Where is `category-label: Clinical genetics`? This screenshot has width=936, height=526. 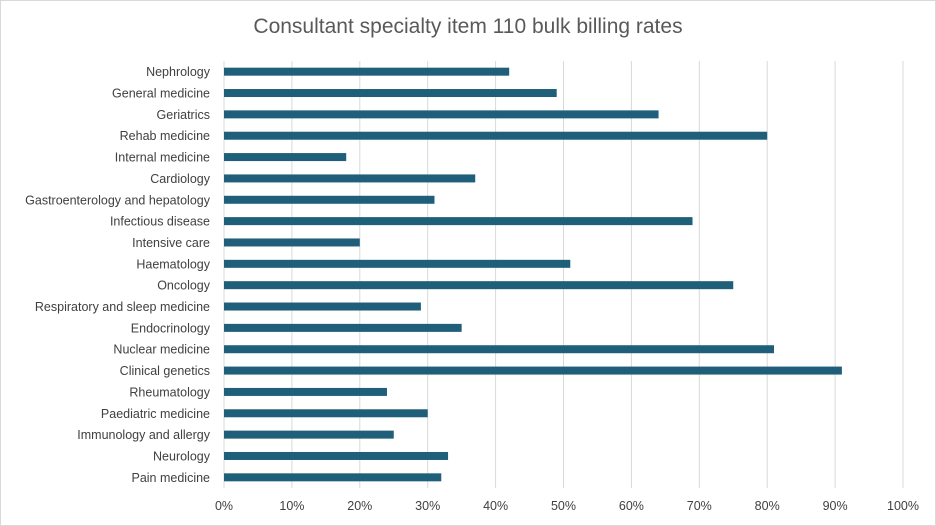 category-label: Clinical genetics is located at coordinates (165, 371).